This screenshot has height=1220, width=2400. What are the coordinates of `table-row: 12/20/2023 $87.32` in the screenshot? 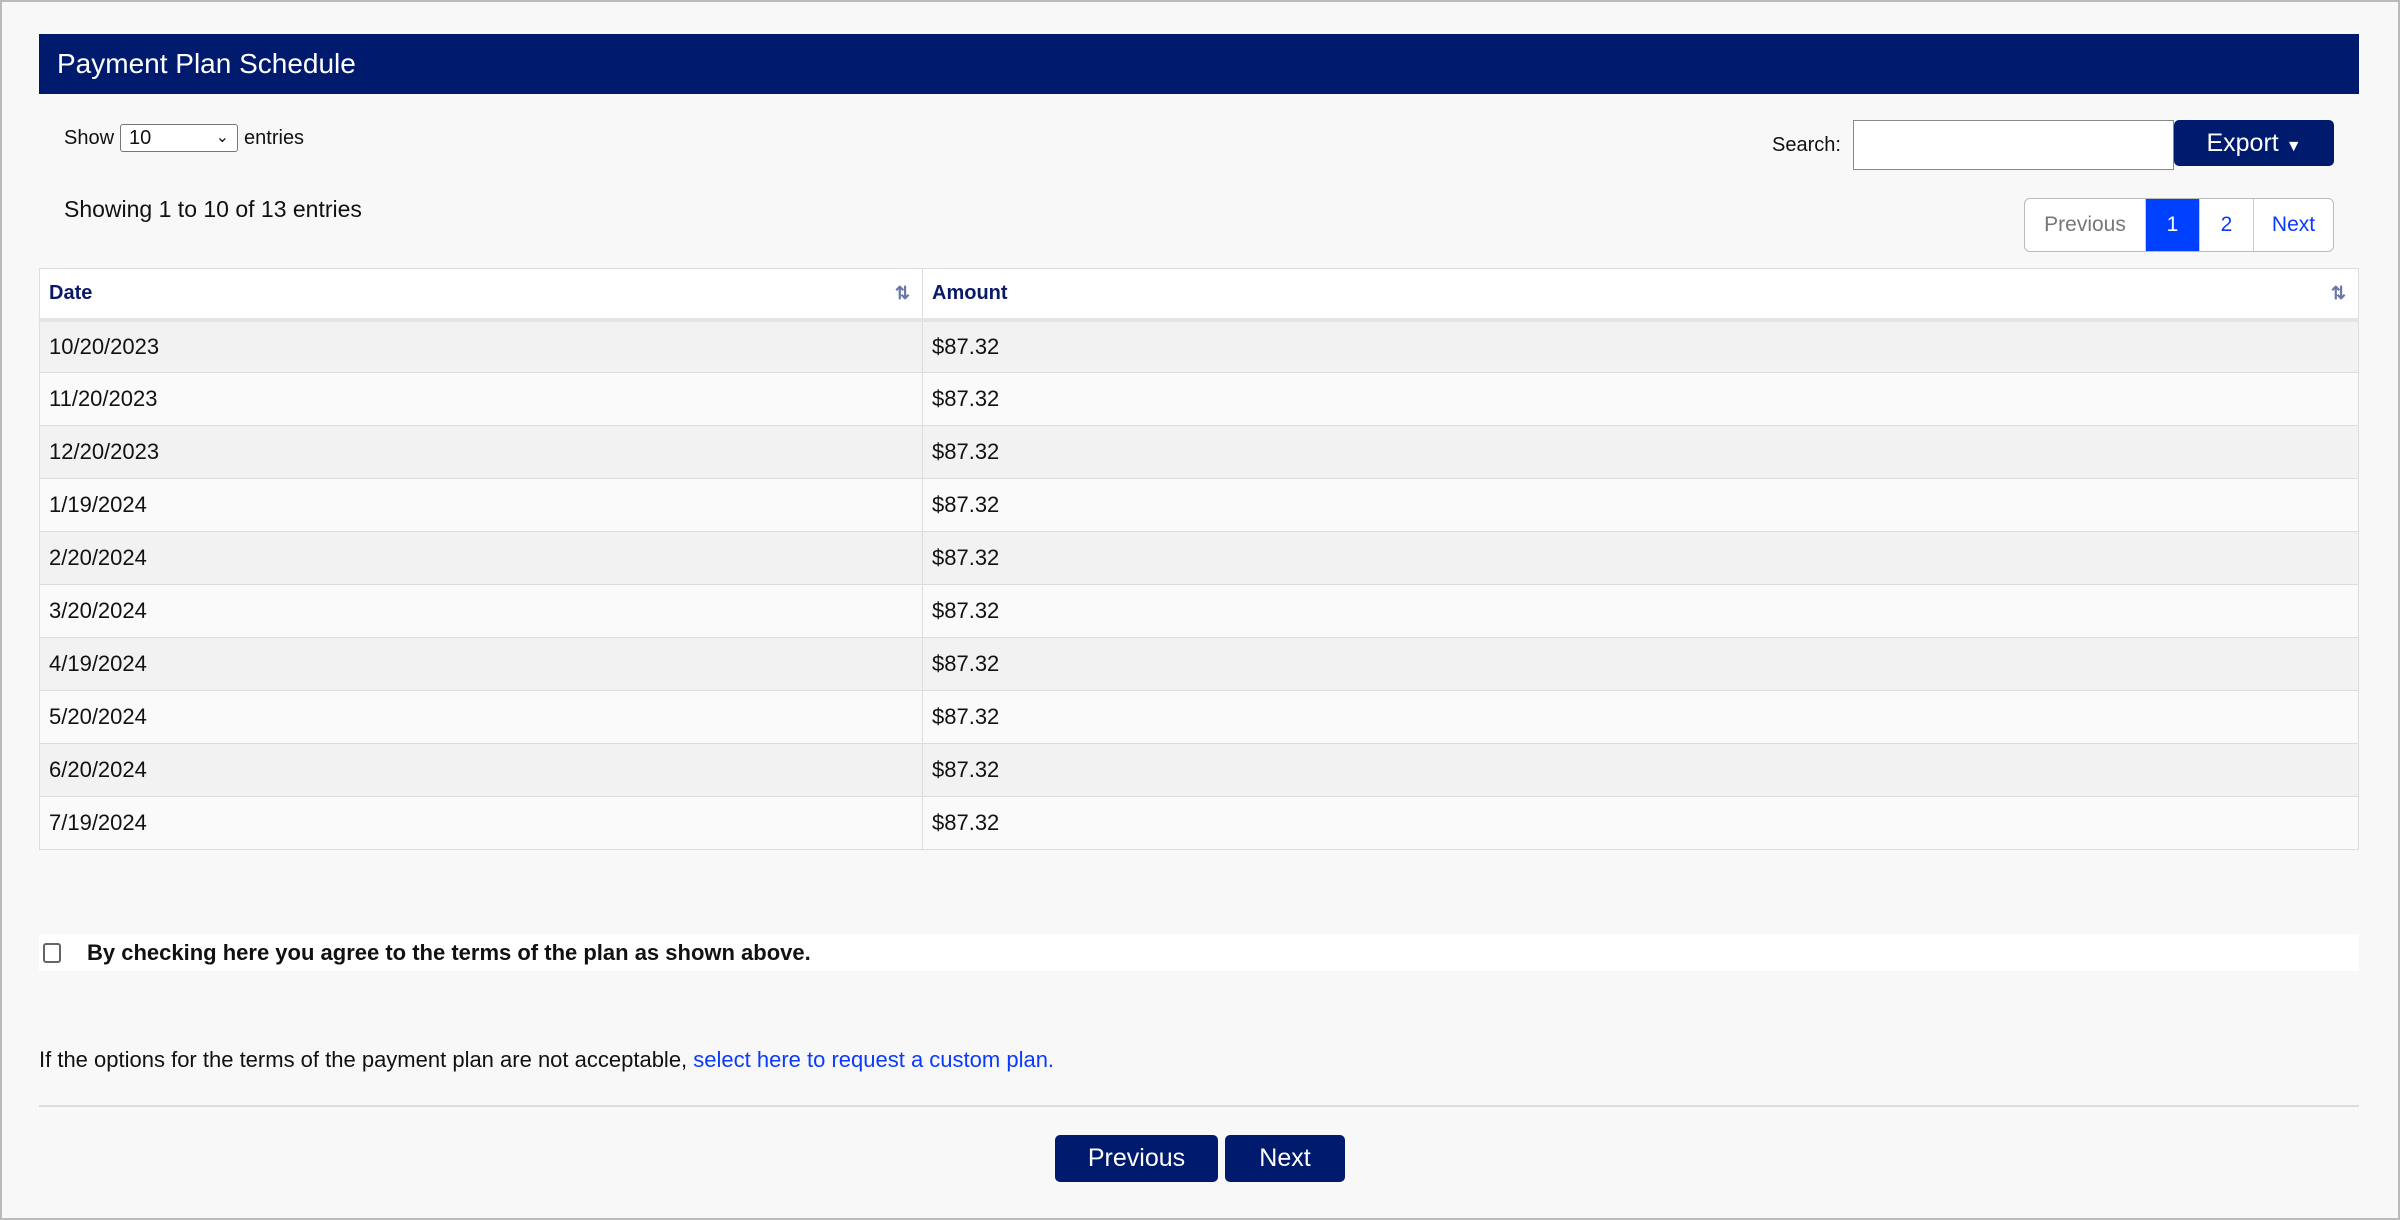 It's located at (1199, 452).